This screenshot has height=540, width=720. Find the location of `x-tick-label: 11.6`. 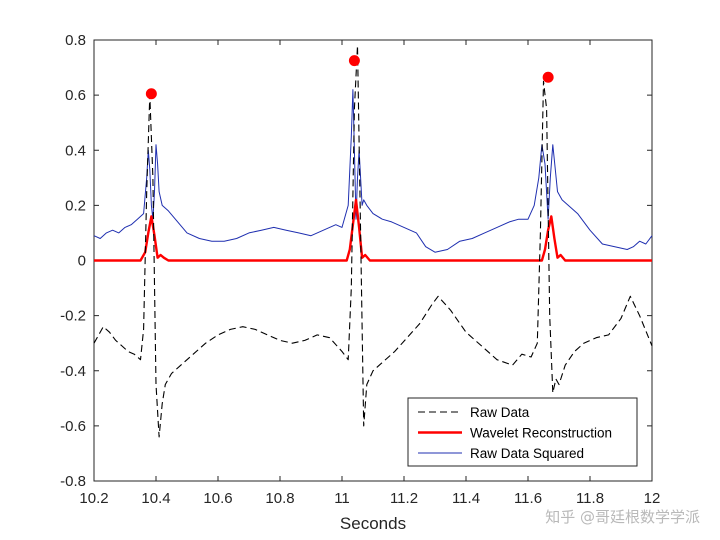

x-tick-label: 11.6 is located at coordinates (528, 498).